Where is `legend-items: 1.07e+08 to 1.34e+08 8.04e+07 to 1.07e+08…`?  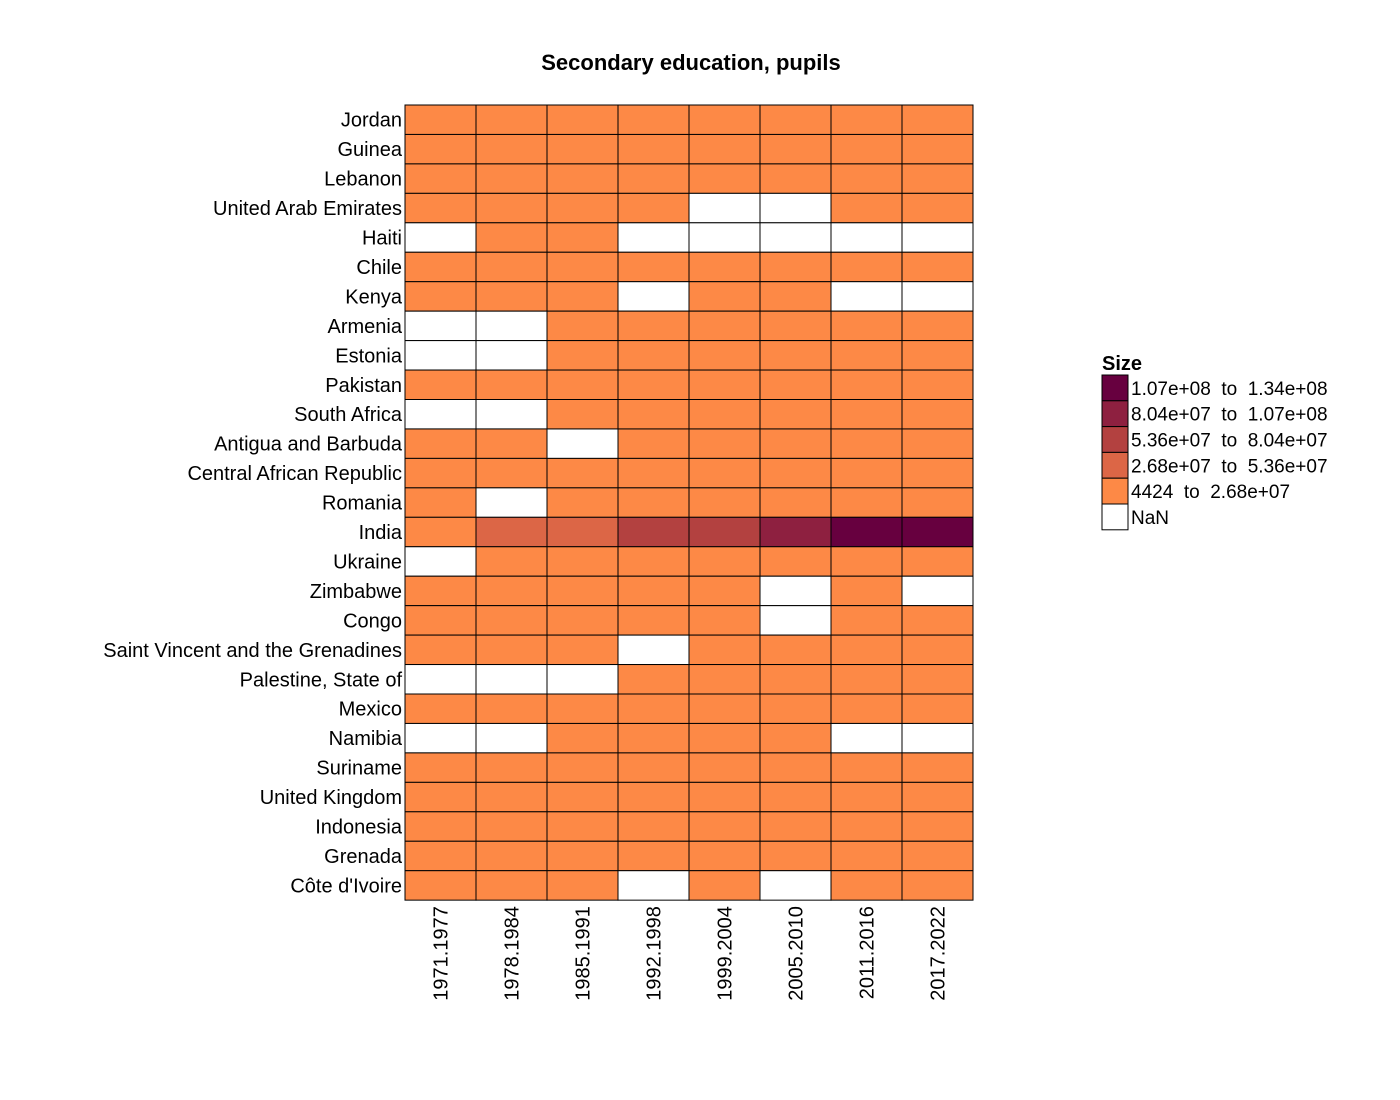
legend-items: 1.07e+08 to 1.34e+08 8.04e+07 to 1.07e+08… is located at coordinates (1214, 452).